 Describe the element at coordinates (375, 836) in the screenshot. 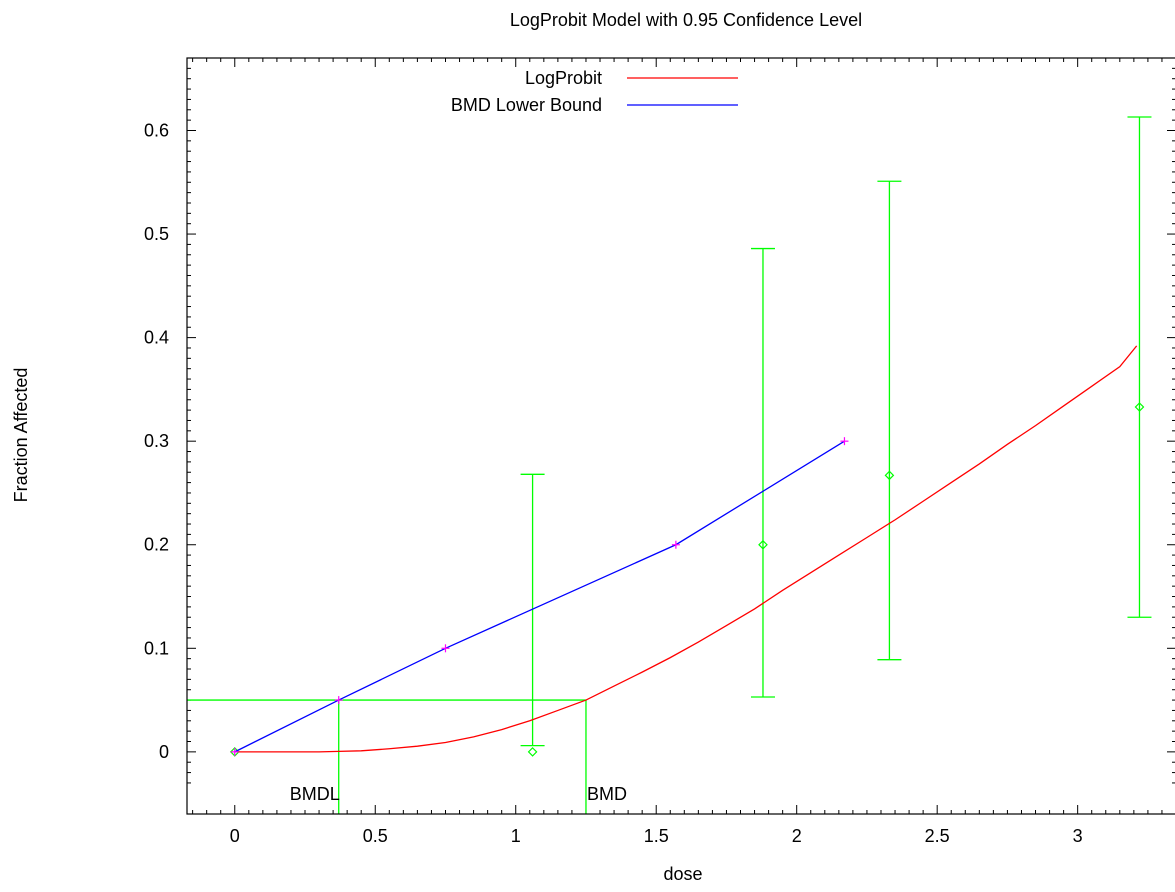

I see `x-tick-label: 0.5` at that location.